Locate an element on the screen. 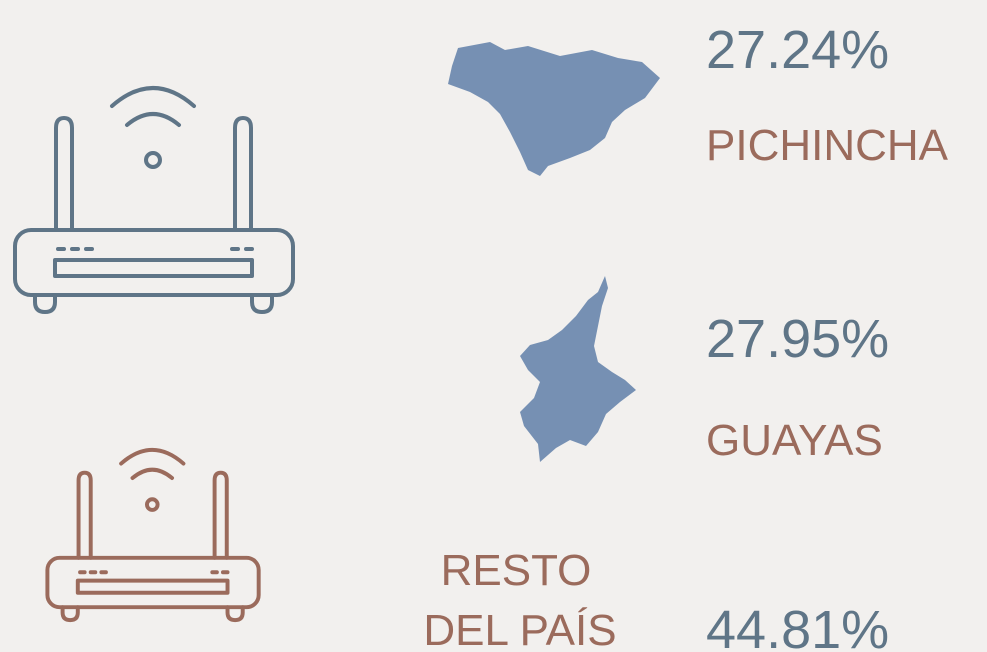  guayas-map is located at coordinates (578, 369).